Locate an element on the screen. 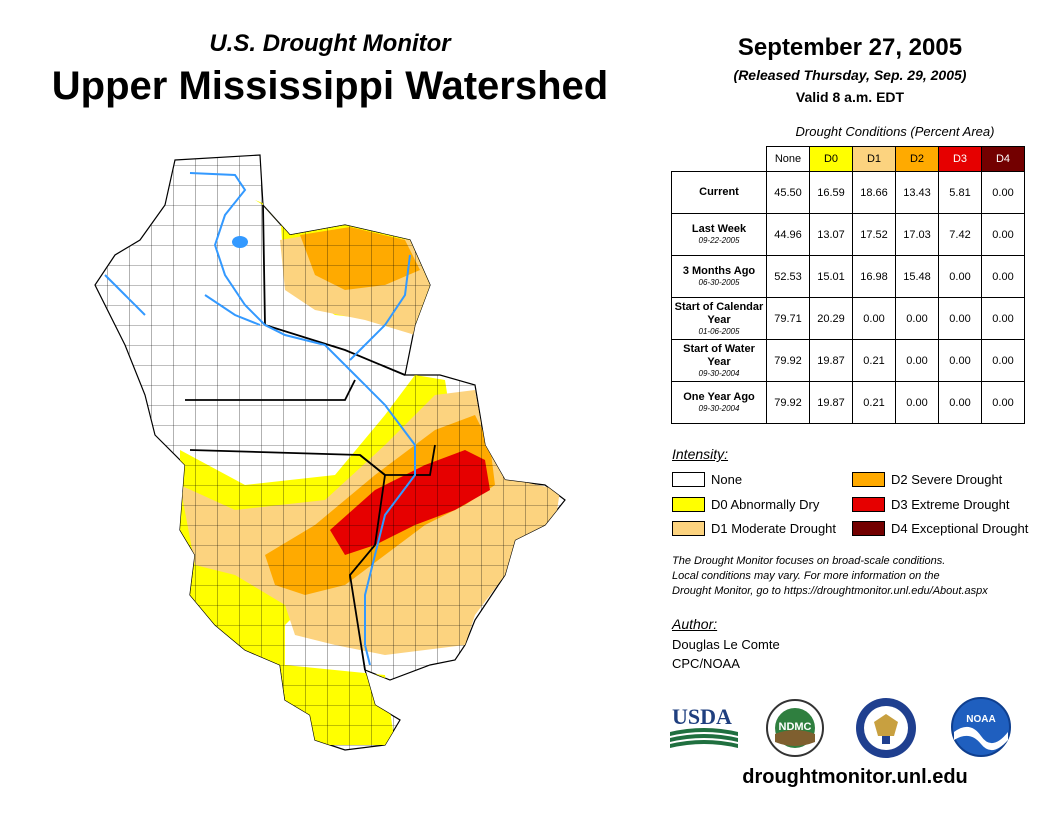 This screenshot has height=816, width=1056. table-corner is located at coordinates (719, 159).